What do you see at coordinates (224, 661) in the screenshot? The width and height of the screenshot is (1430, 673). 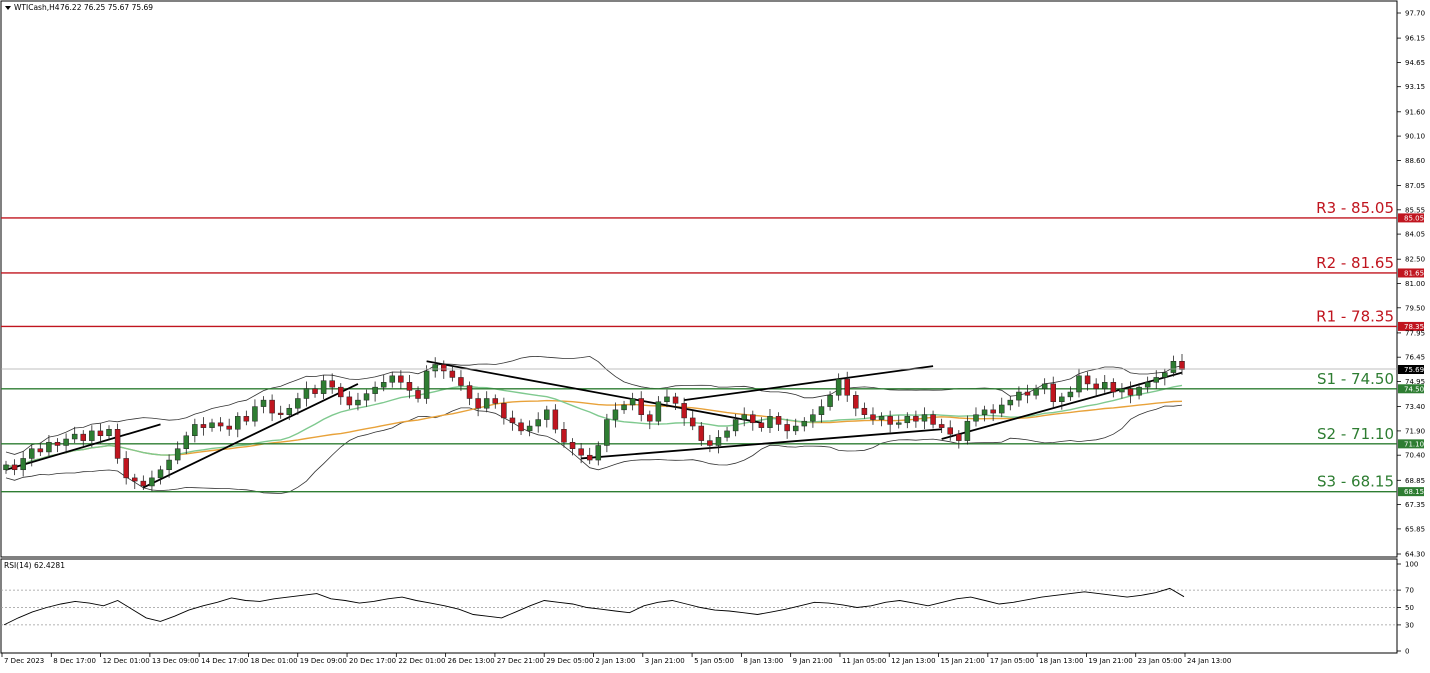 I see `x-tick-label: 14 Dec 17:00` at bounding box center [224, 661].